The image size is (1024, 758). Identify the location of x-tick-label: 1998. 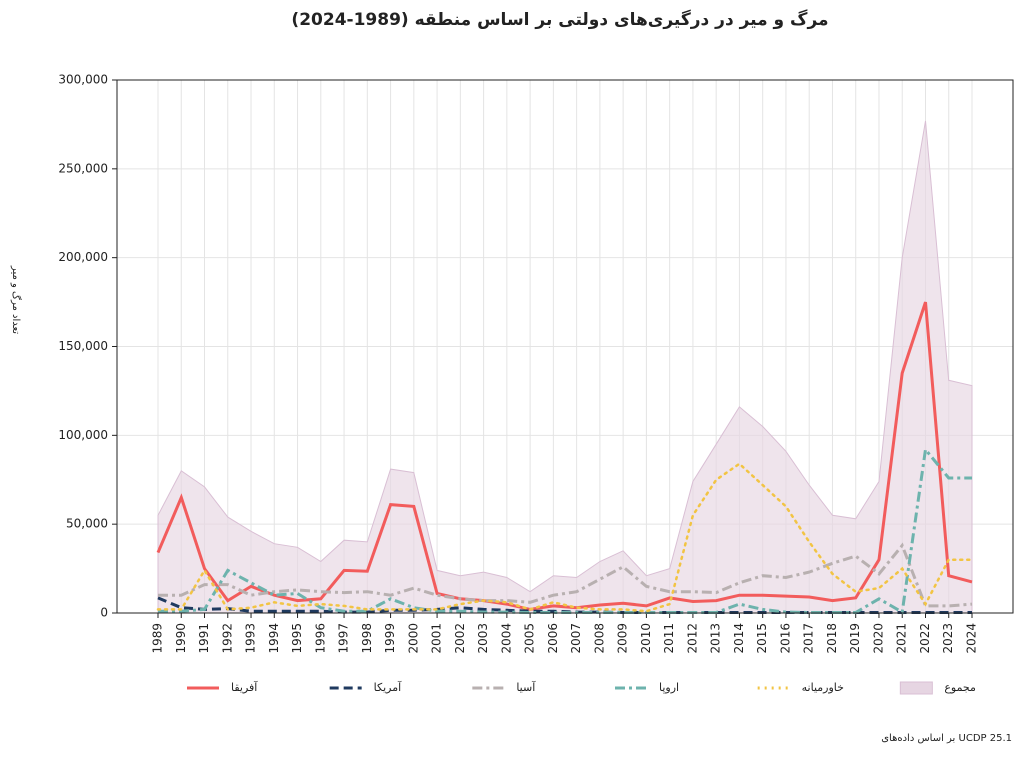
(367, 638).